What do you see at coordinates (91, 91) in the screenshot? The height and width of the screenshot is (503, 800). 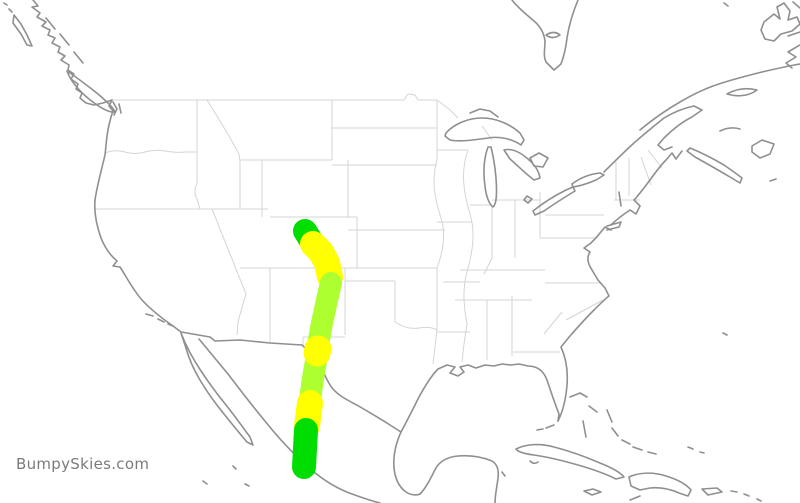 I see `vancouver-island` at bounding box center [91, 91].